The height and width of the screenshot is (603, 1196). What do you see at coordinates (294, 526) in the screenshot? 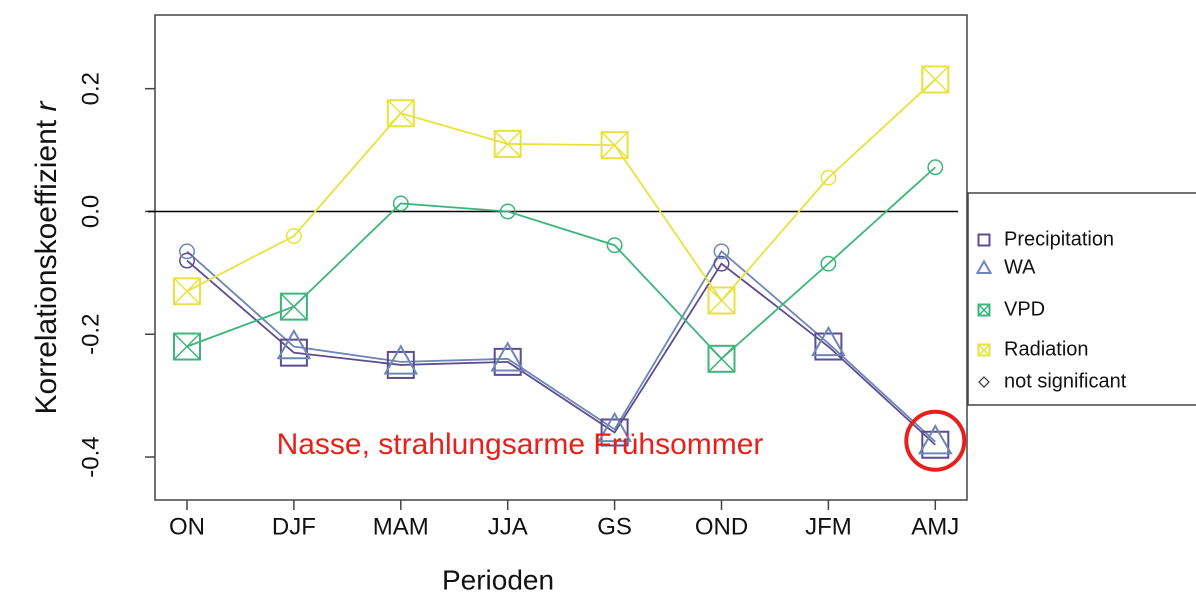
I see `x-tick-label: DJF` at bounding box center [294, 526].